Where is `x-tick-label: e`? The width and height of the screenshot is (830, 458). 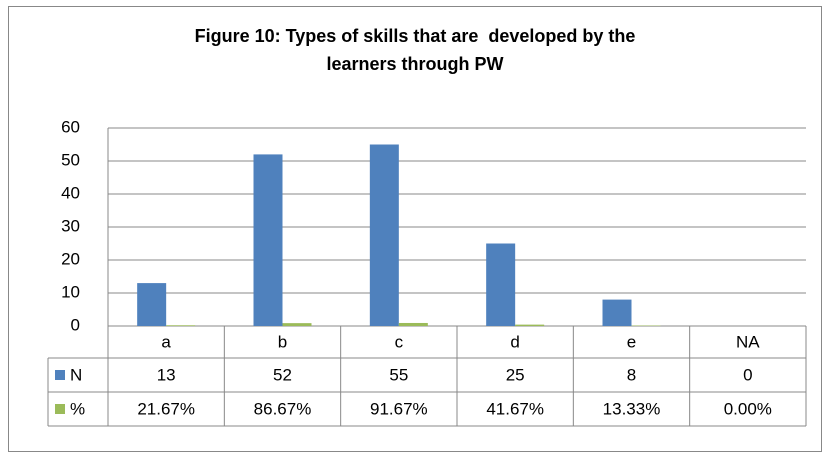
x-tick-label: e is located at coordinates (631, 341).